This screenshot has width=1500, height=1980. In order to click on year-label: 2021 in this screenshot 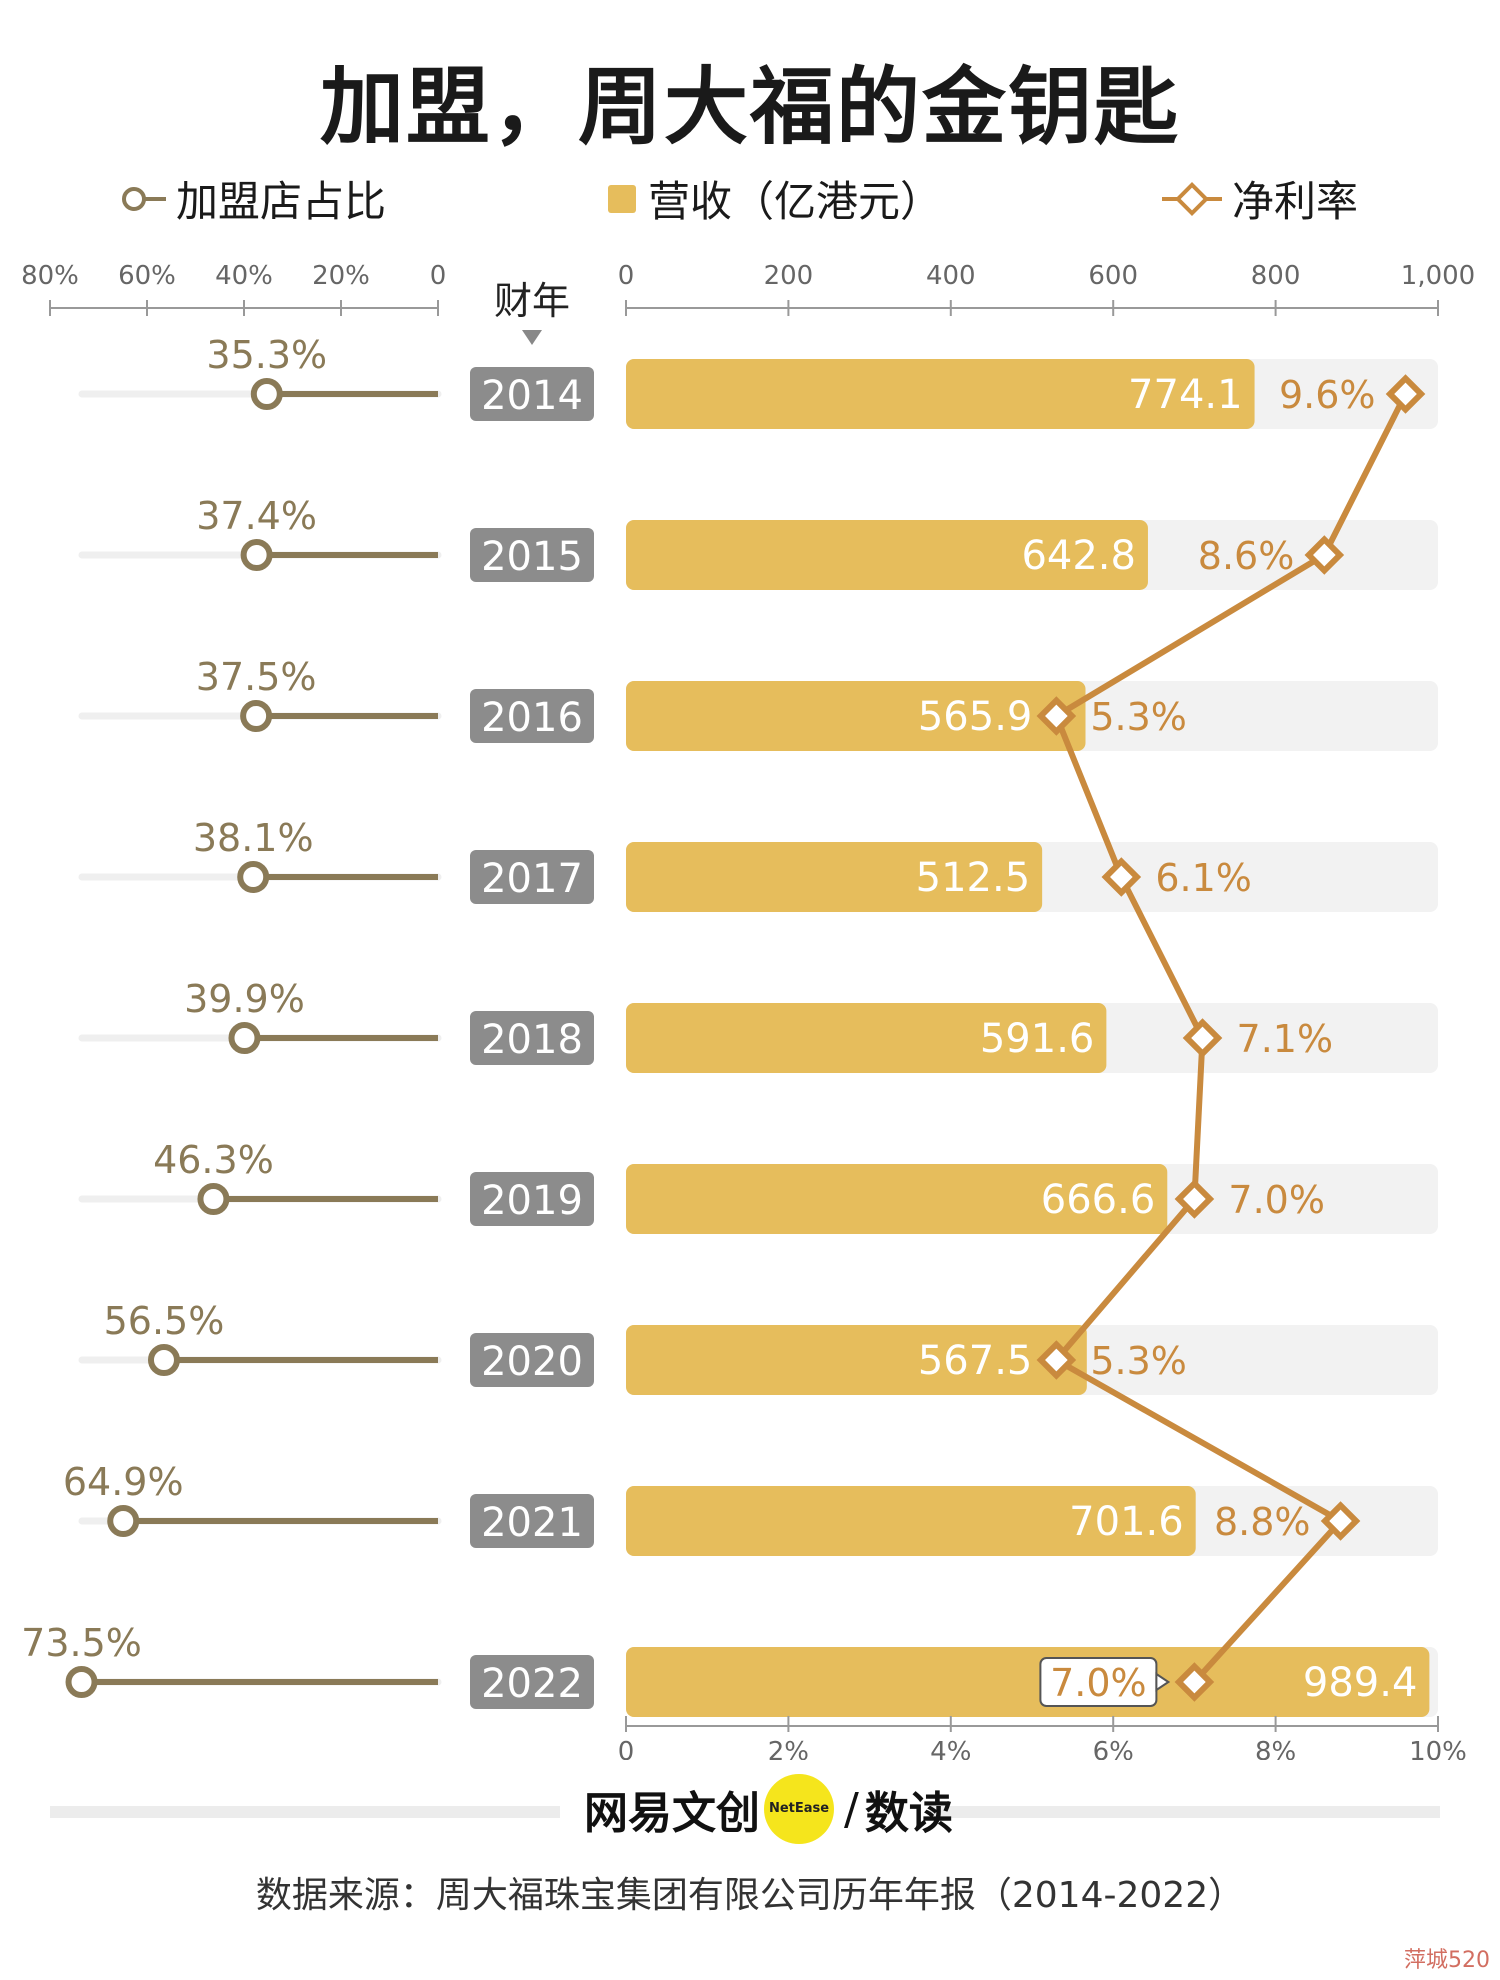, I will do `click(532, 1523)`.